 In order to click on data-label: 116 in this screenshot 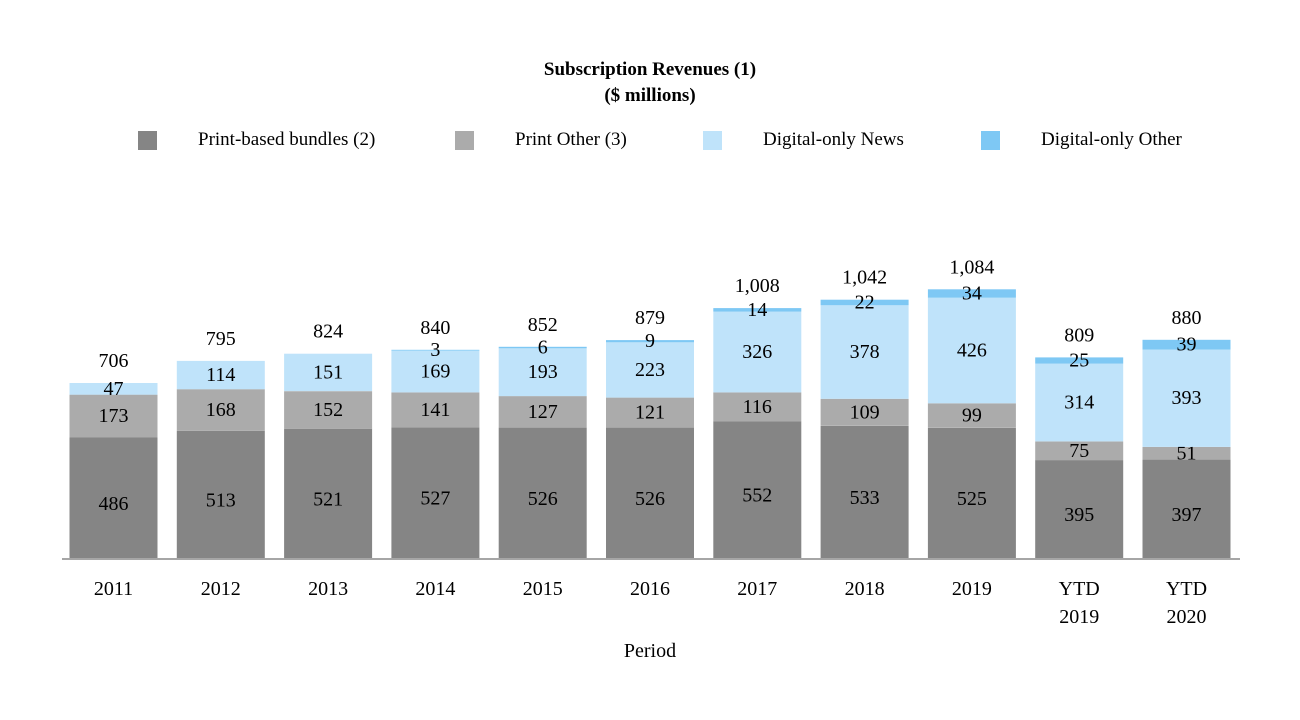, I will do `click(757, 407)`.